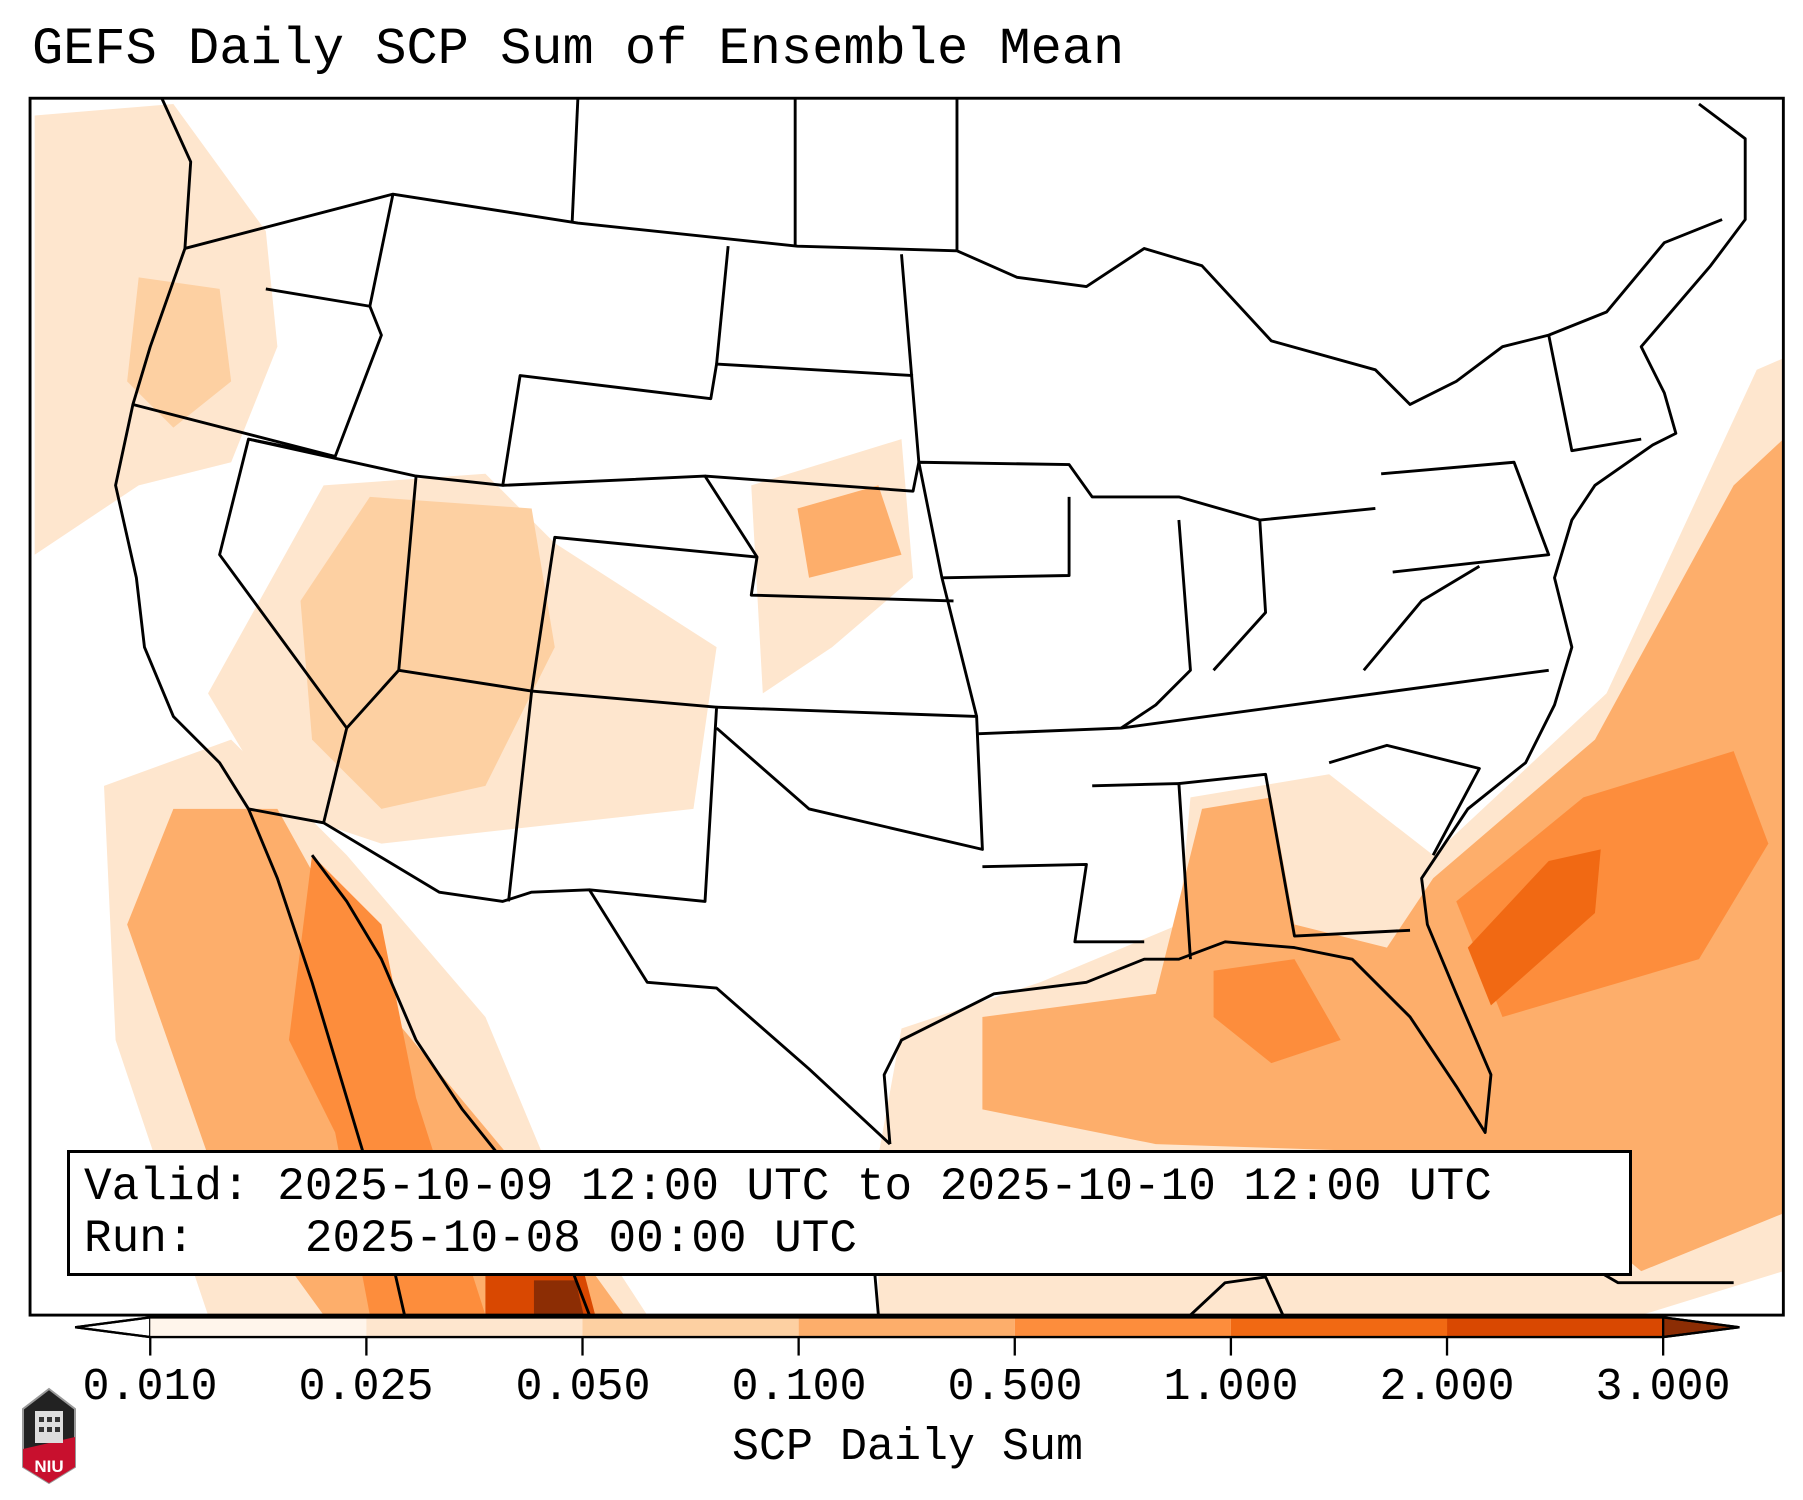 The image size is (1803, 1500). What do you see at coordinates (578, 49) in the screenshot?
I see `chart-title: GEFS Daily SCP Sum of Ensemble Mean` at bounding box center [578, 49].